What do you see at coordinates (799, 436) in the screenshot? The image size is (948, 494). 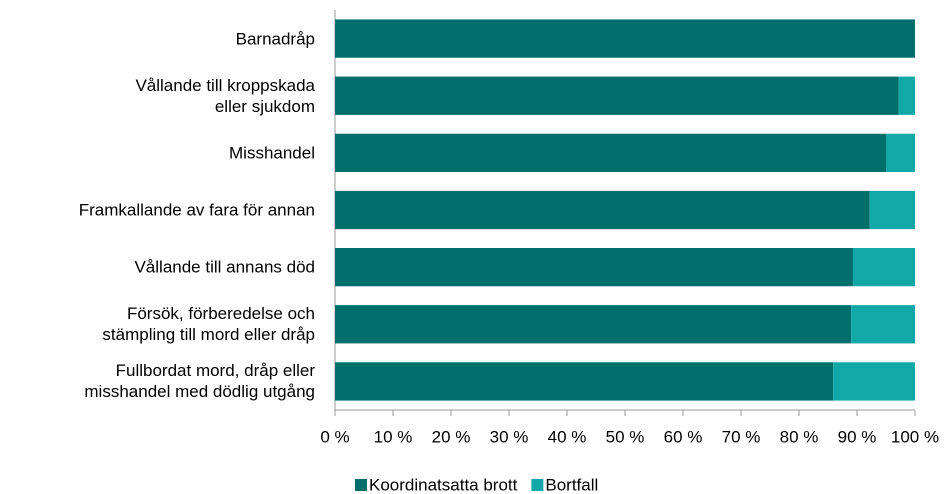 I see `x-tick-label: 80 %` at bounding box center [799, 436].